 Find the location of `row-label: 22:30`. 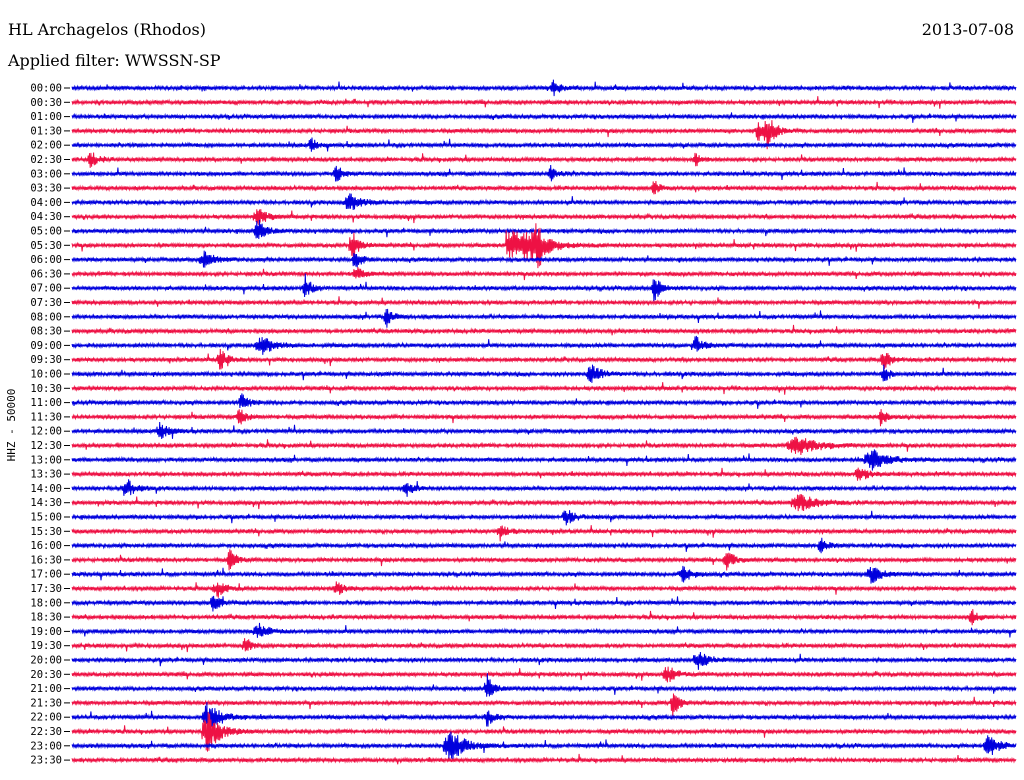

row-label: 22:30 is located at coordinates (46, 732).